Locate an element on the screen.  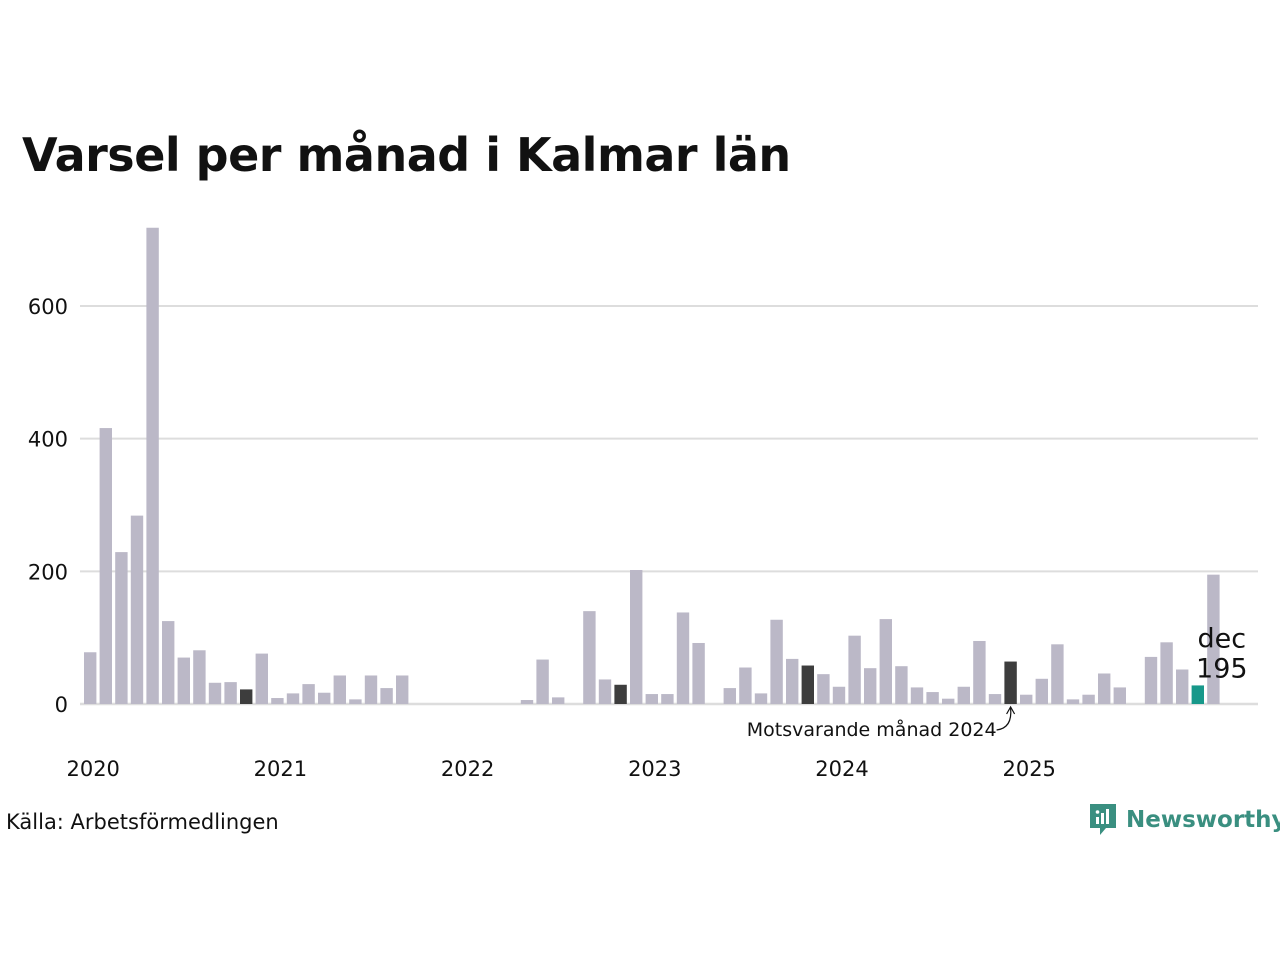
y-tick-label: 0 is located at coordinates (61, 705).